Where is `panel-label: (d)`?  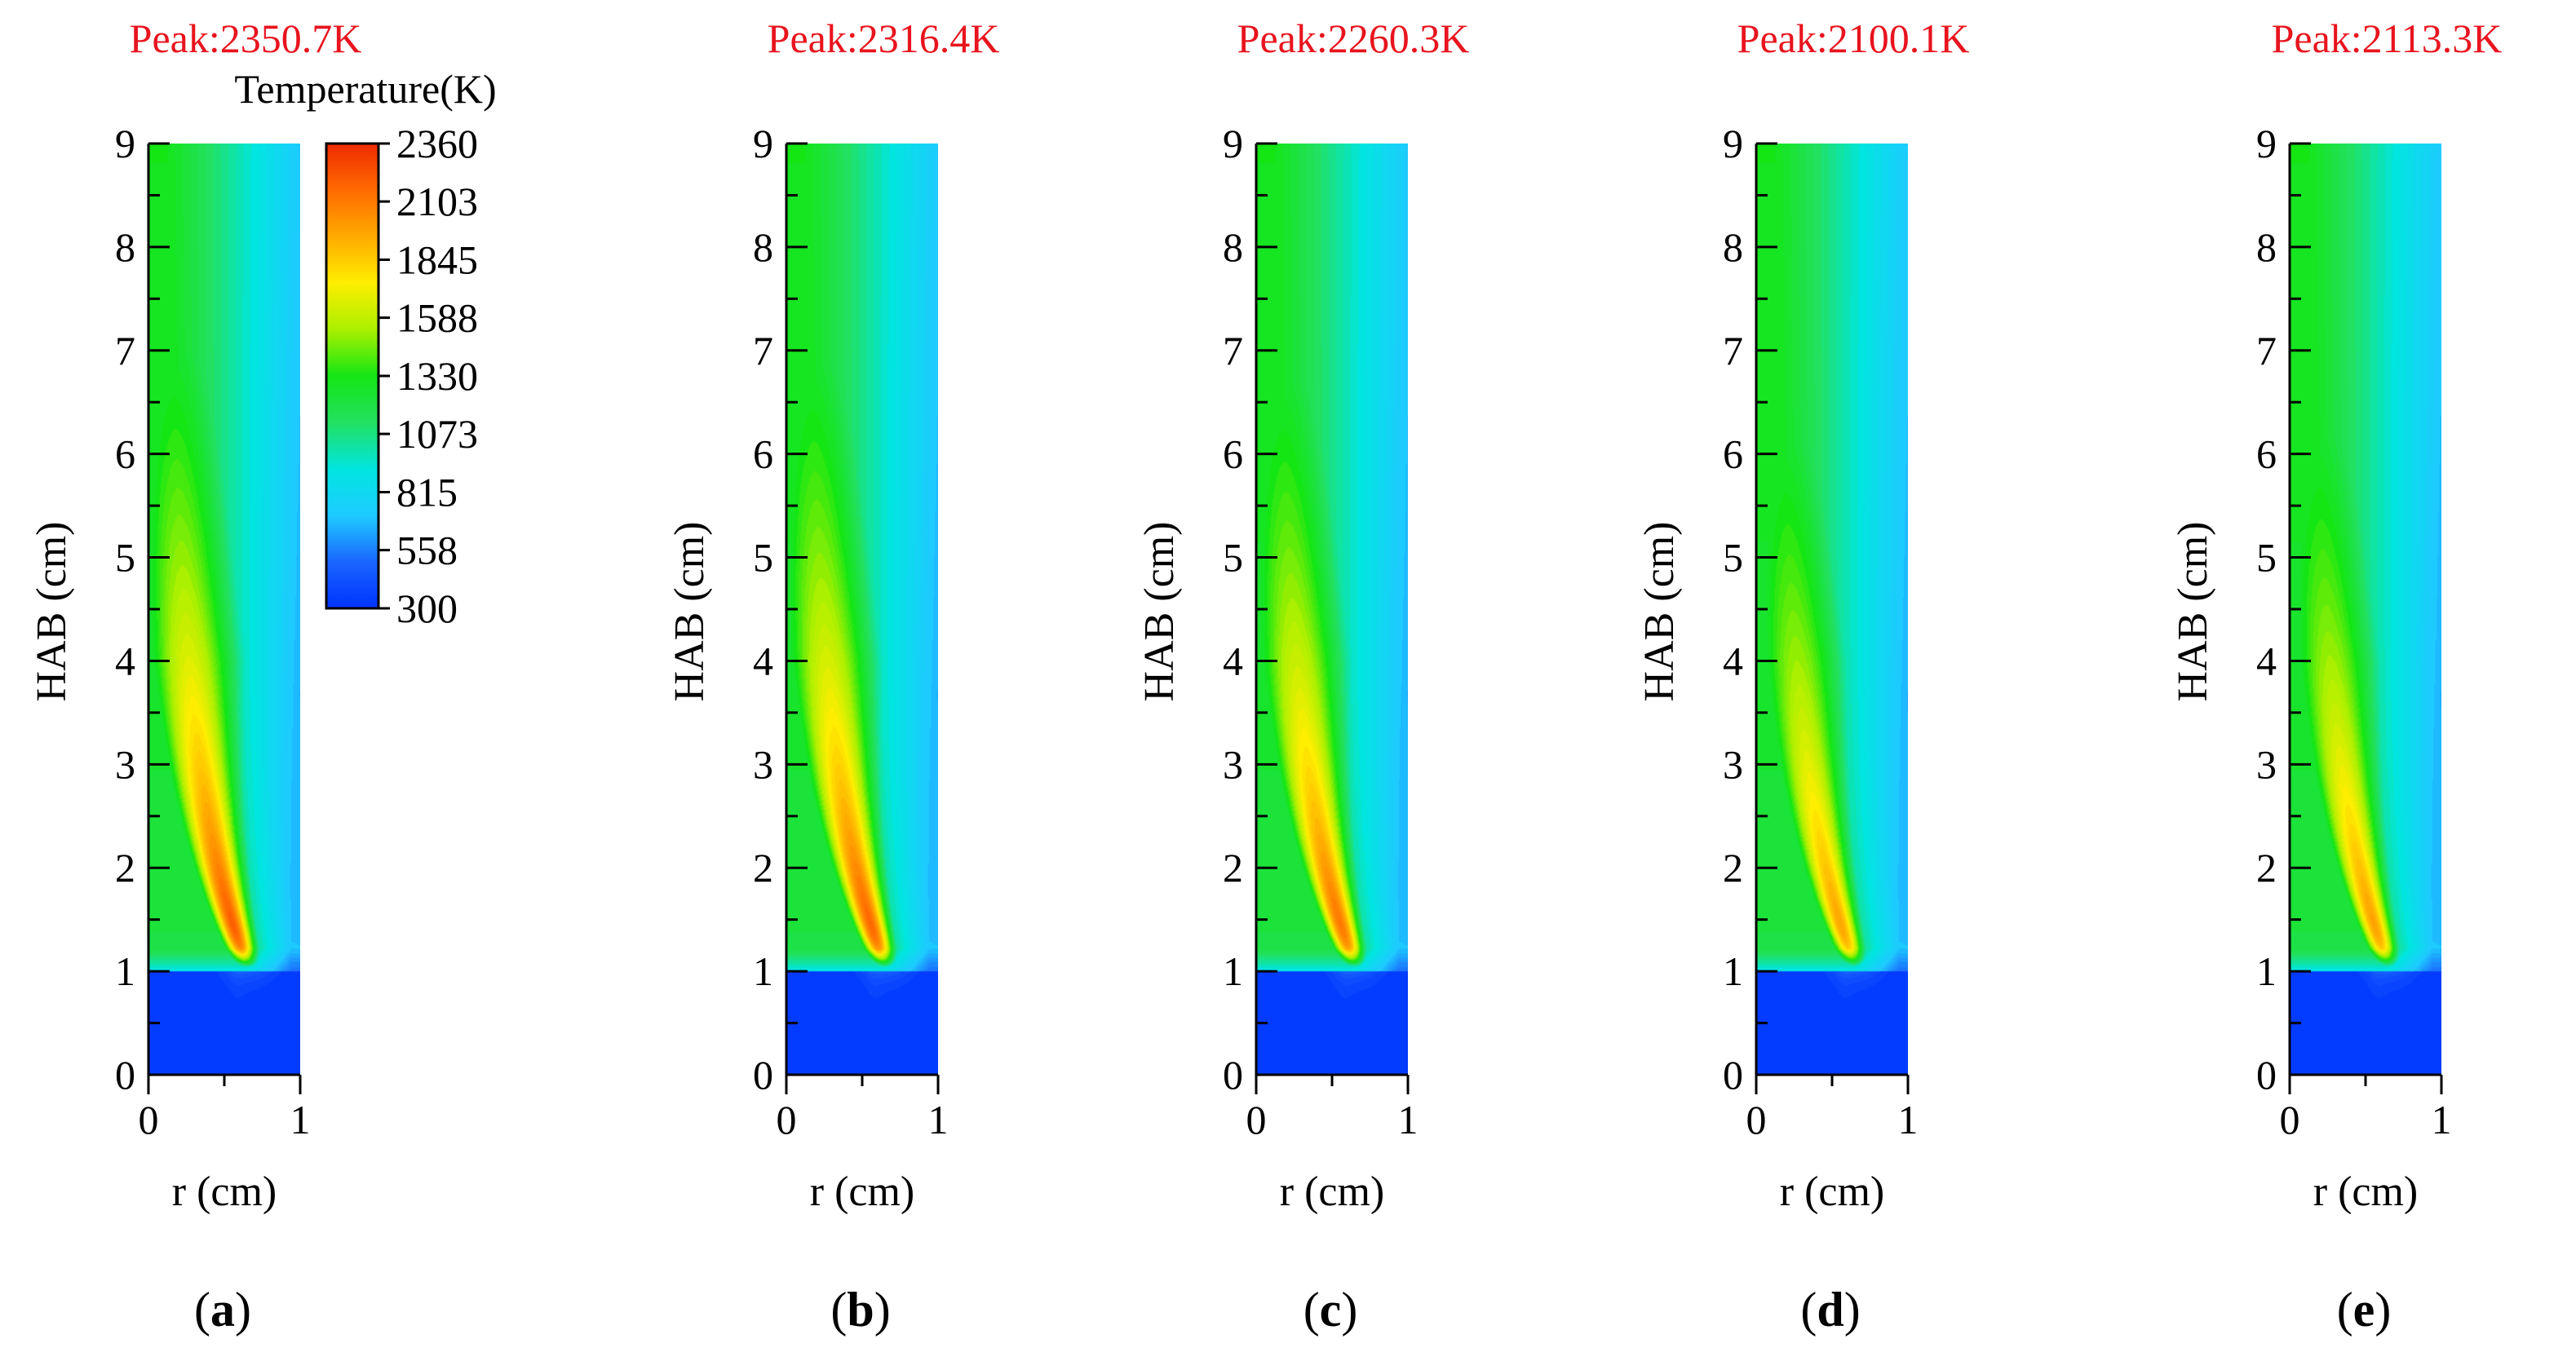 panel-label: (d) is located at coordinates (1830, 1310).